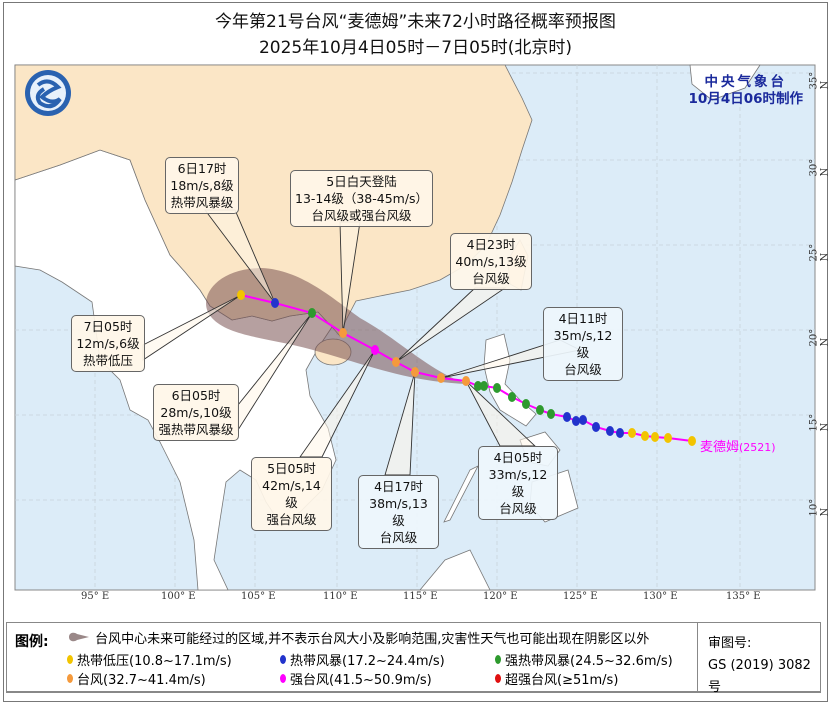 The width and height of the screenshot is (831, 707). What do you see at coordinates (196, 412) in the screenshot?
I see `forecast-callout: 6日05时 28m/s,10级 强热带风暴级` at bounding box center [196, 412].